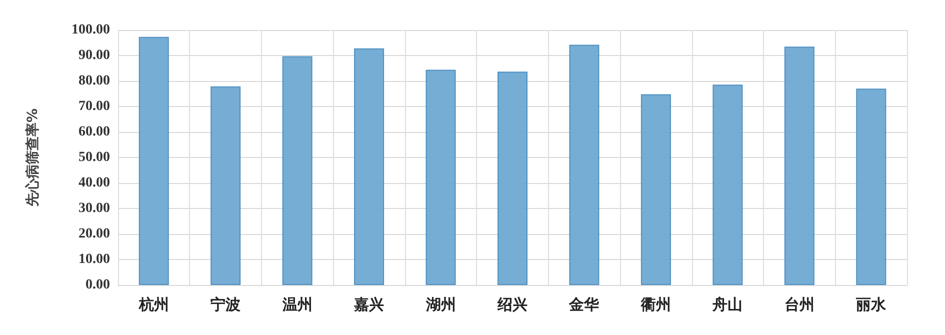  What do you see at coordinates (225, 305) in the screenshot?
I see `x-tick-label: 宁波` at bounding box center [225, 305].